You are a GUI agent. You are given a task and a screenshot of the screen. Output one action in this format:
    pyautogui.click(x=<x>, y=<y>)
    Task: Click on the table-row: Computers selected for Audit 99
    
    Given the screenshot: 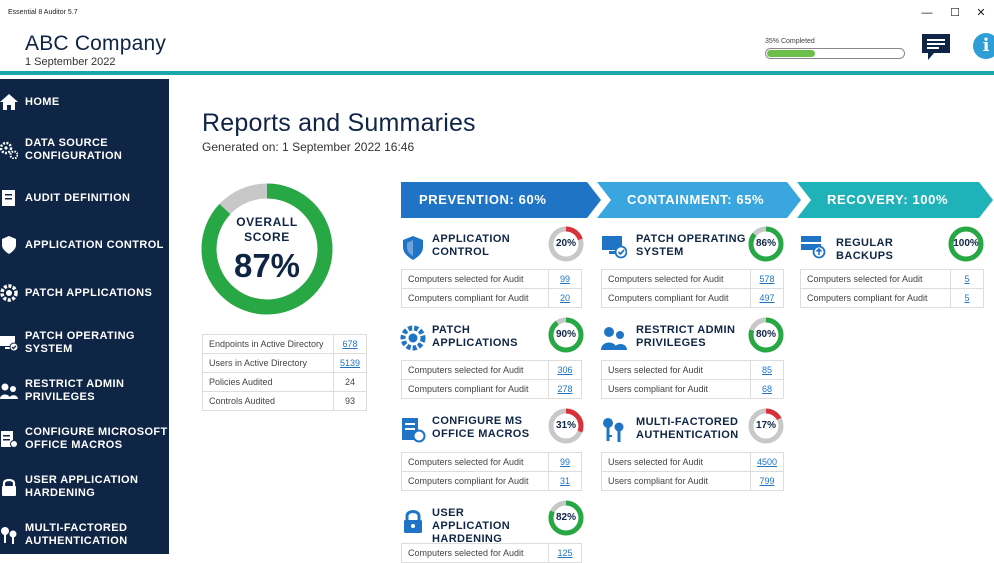 What is the action you would take?
    pyautogui.click(x=491, y=279)
    